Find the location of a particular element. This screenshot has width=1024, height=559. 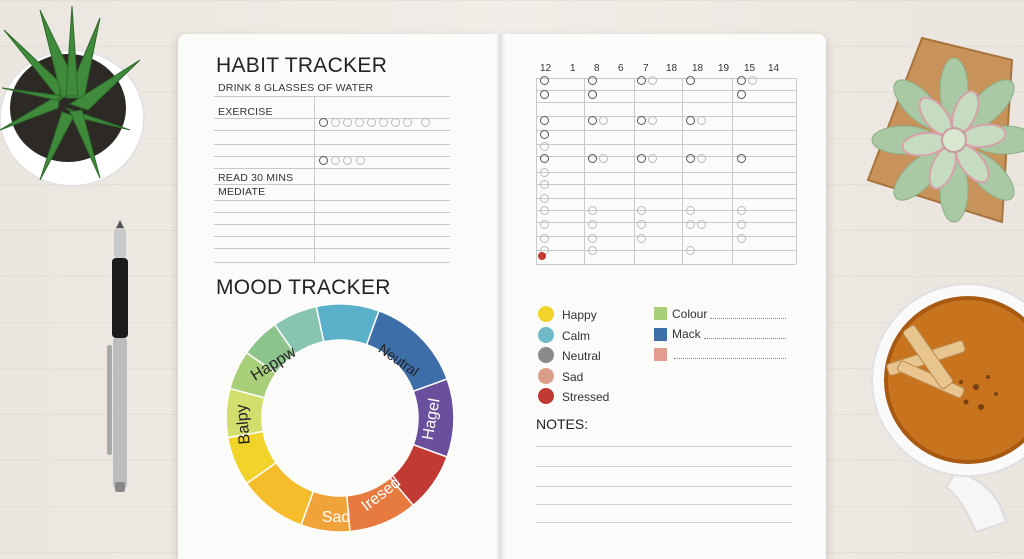

legend-happy-dot is located at coordinates (546, 314).